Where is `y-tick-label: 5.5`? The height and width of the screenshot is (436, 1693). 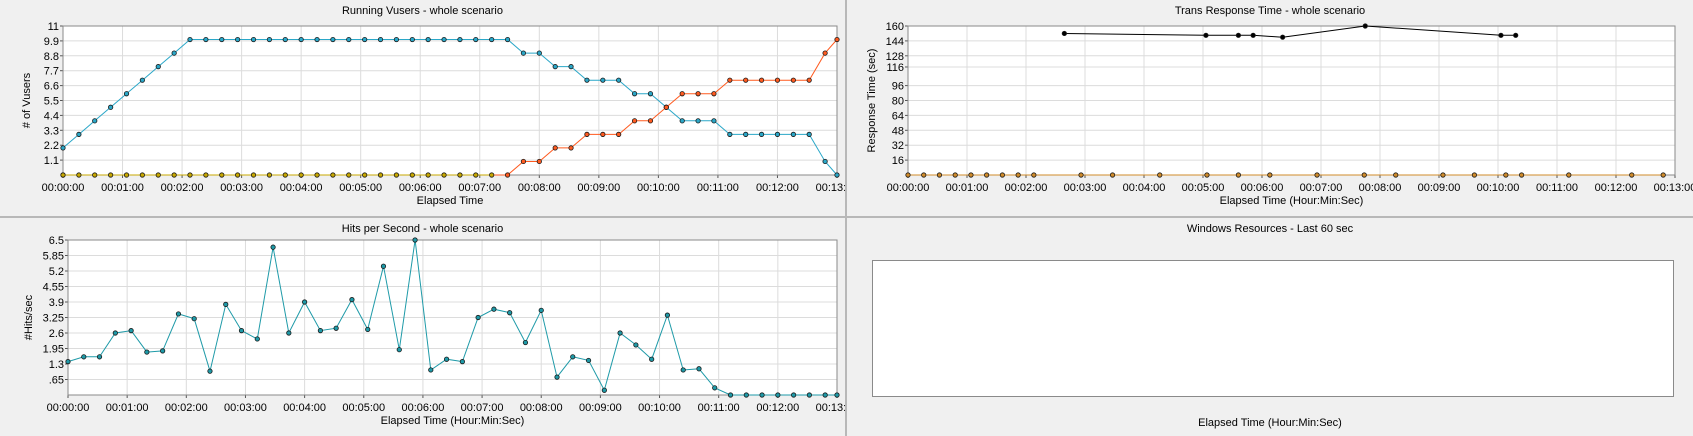
y-tick-label: 5.5 is located at coordinates (51, 102).